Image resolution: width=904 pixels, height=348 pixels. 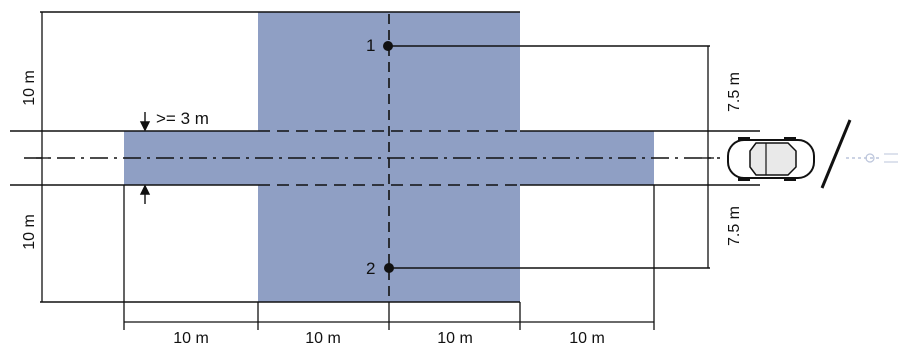 What do you see at coordinates (872, 158) in the screenshot?
I see `sensor-beam-icon` at bounding box center [872, 158].